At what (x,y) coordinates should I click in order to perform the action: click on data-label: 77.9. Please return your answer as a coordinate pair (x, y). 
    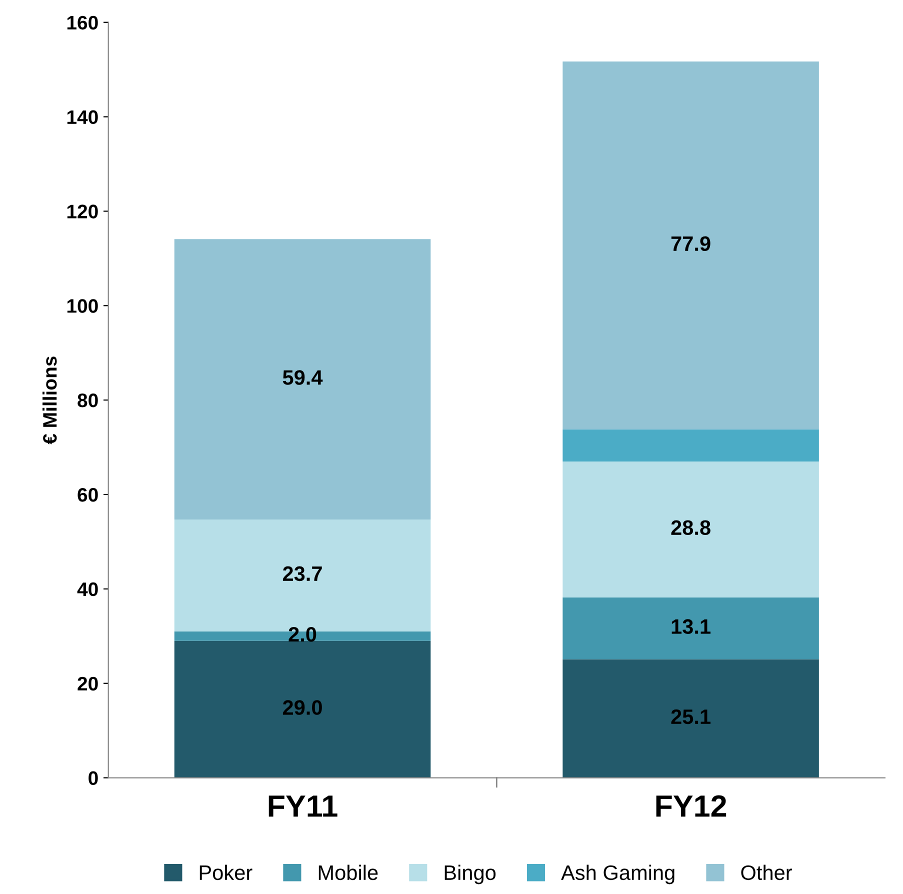
    Looking at the image, I should click on (690, 244).